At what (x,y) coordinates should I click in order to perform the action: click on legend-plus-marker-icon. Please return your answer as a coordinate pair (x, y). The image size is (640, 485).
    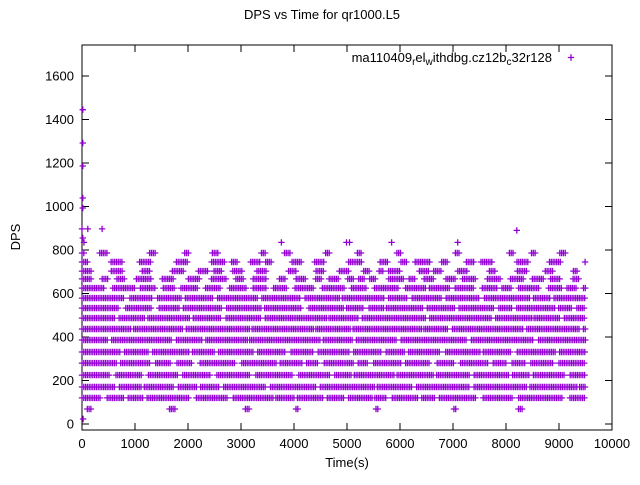
    Looking at the image, I should click on (571, 57).